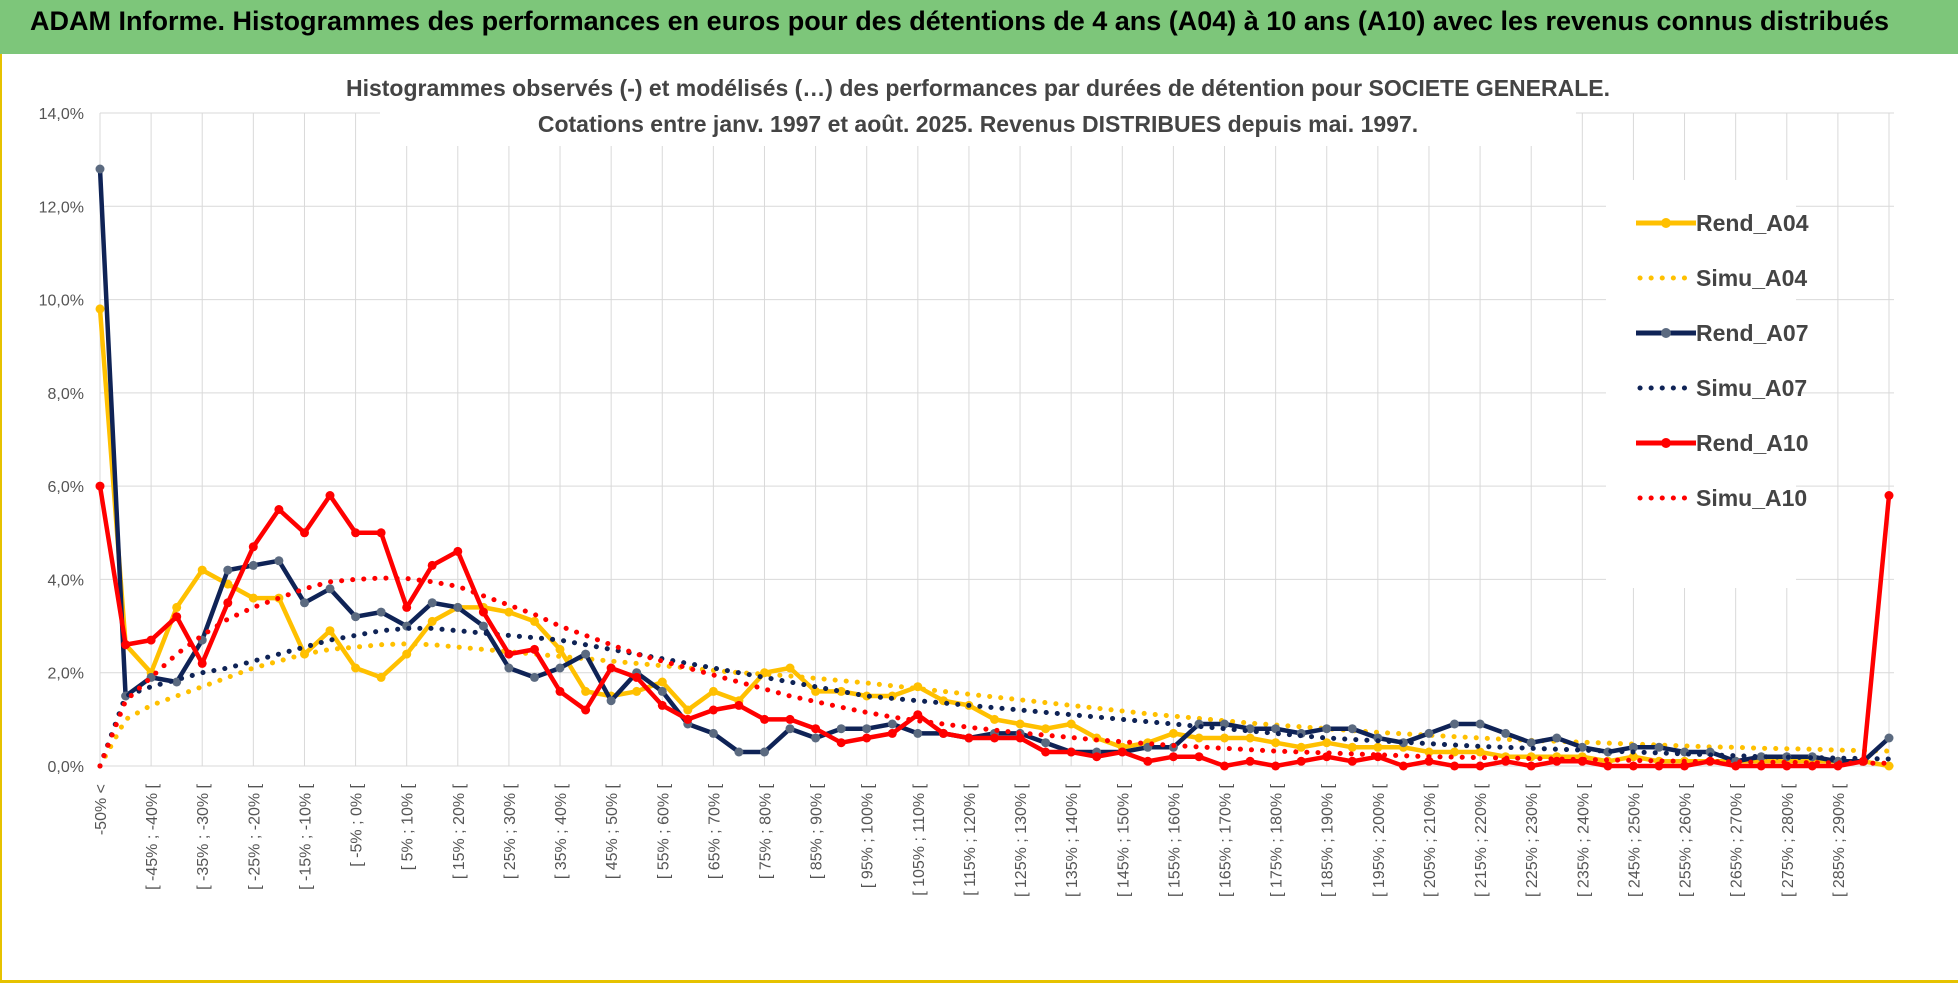  I want to click on series-line, so click(994, 697).